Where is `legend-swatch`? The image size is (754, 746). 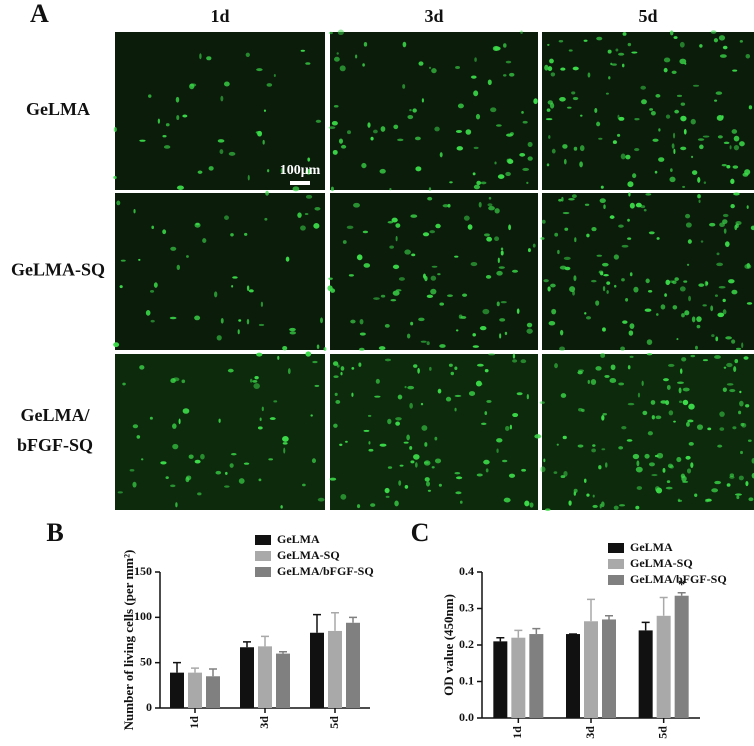
legend-swatch is located at coordinates (263, 572).